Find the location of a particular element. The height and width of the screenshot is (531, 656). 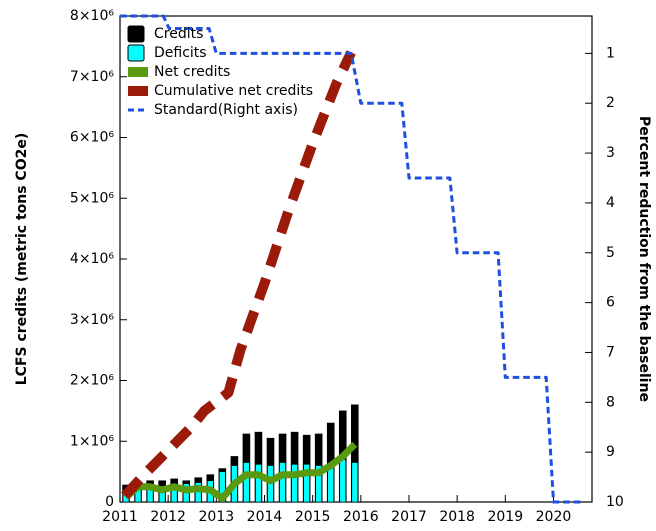

x-tick-label: 2017 is located at coordinates (409, 517).